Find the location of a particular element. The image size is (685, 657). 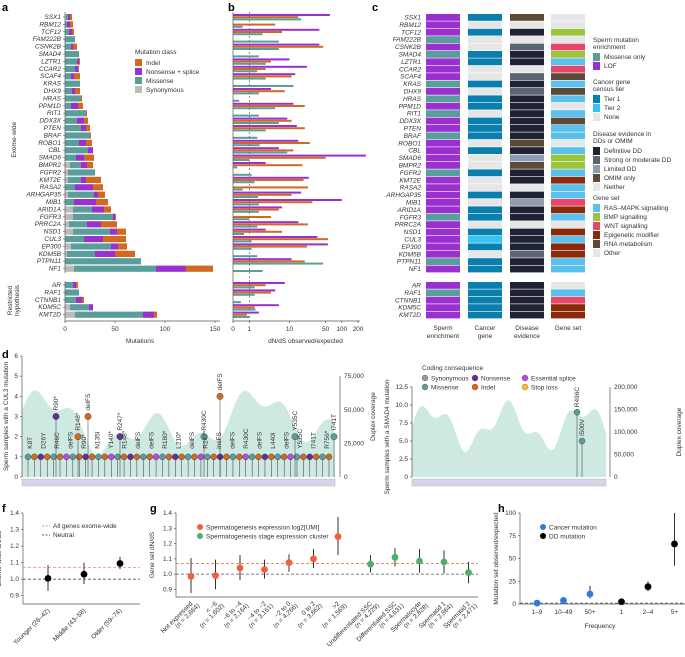

right-tick-label: 25,000 is located at coordinates (354, 443).